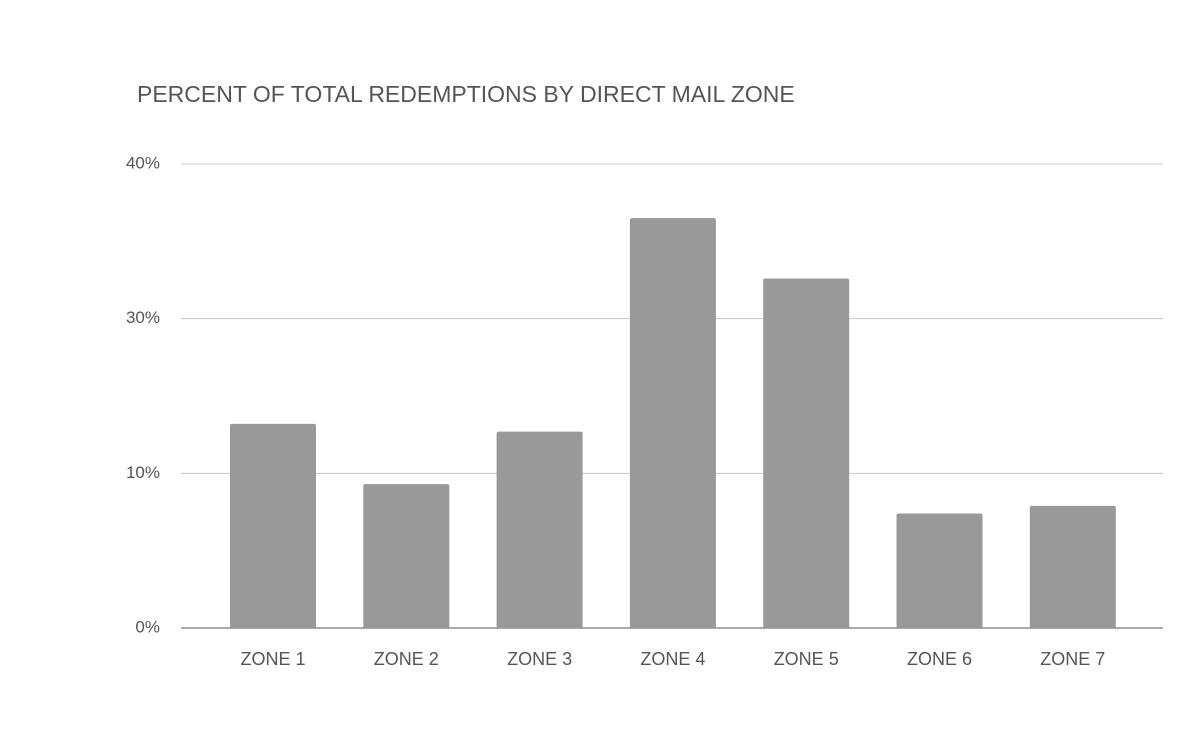 The image size is (1200, 742). What do you see at coordinates (539, 659) in the screenshot?
I see `x-tick-label: ZONE 3` at bounding box center [539, 659].